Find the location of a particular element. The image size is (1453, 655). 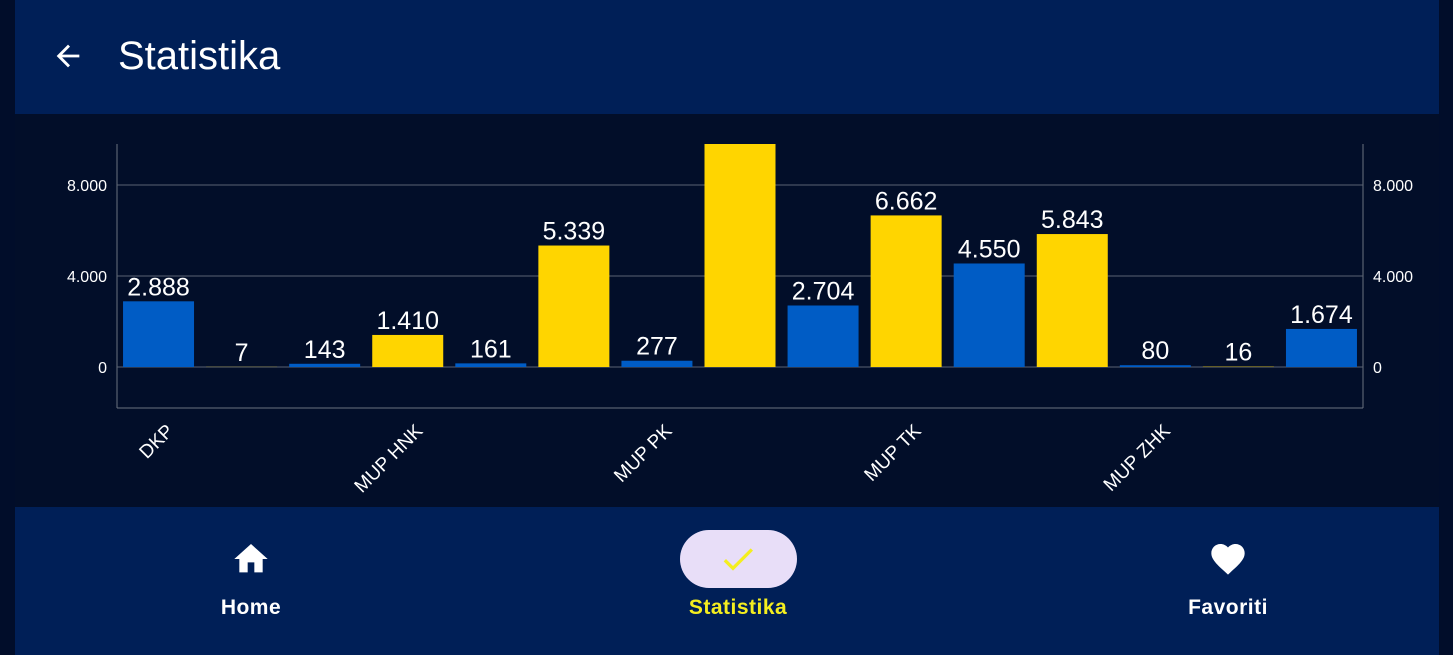

bar-value-label: 7 is located at coordinates (242, 353).